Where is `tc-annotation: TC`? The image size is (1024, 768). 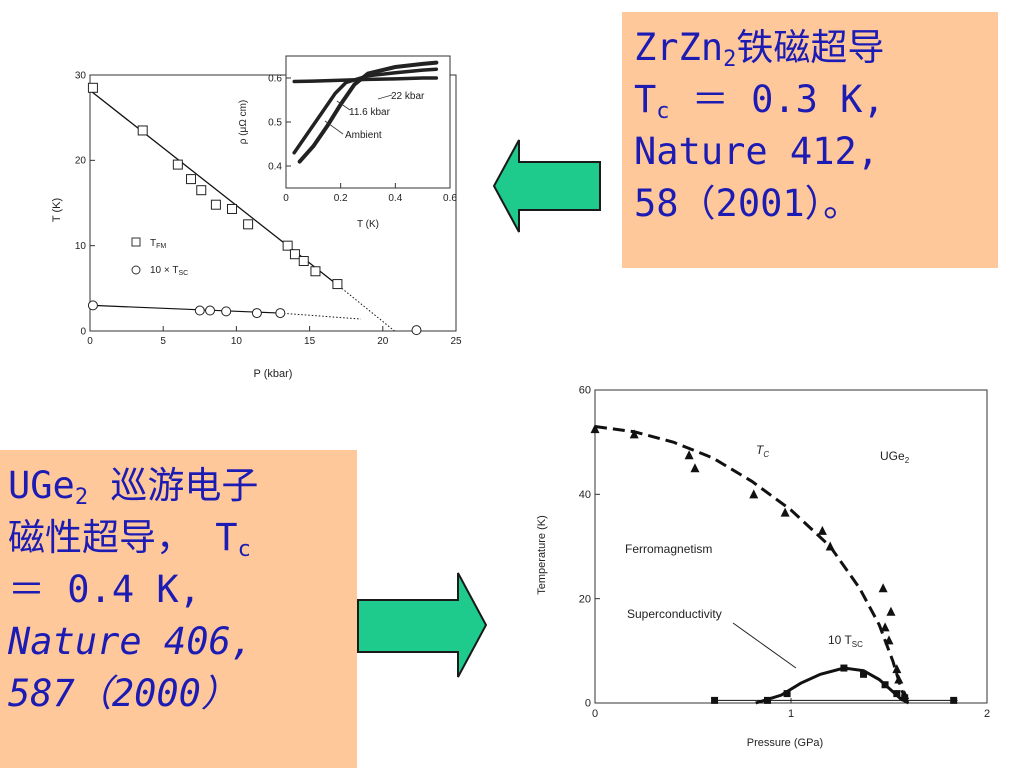
tc-annotation: TC is located at coordinates (762, 451).